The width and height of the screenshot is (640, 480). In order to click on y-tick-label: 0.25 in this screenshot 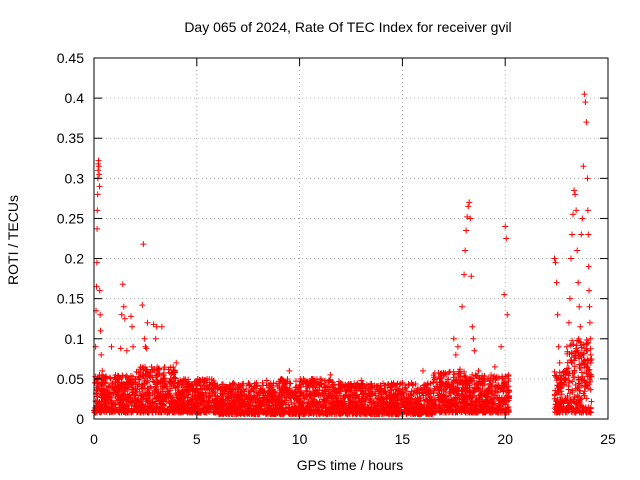, I will do `click(70, 218)`.